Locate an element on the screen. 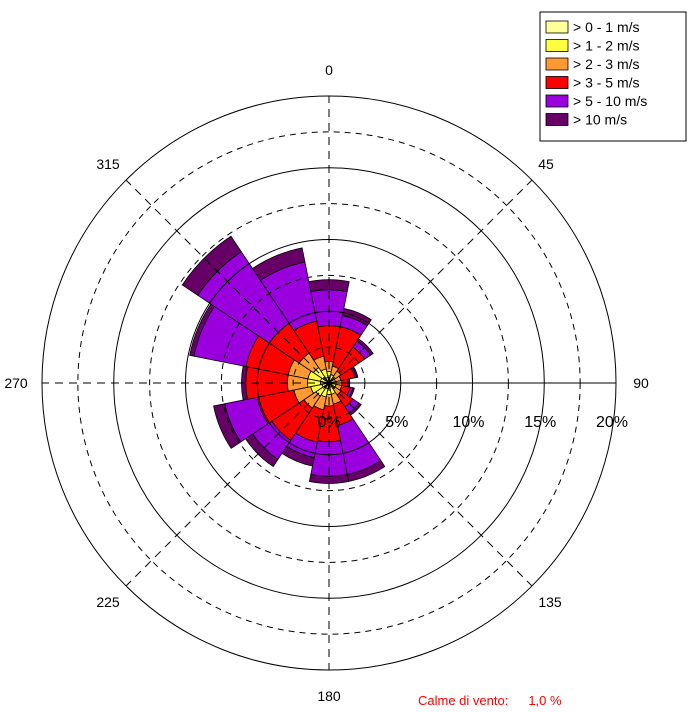  legend-label: > 1 - 2 m/s is located at coordinates (606, 46).